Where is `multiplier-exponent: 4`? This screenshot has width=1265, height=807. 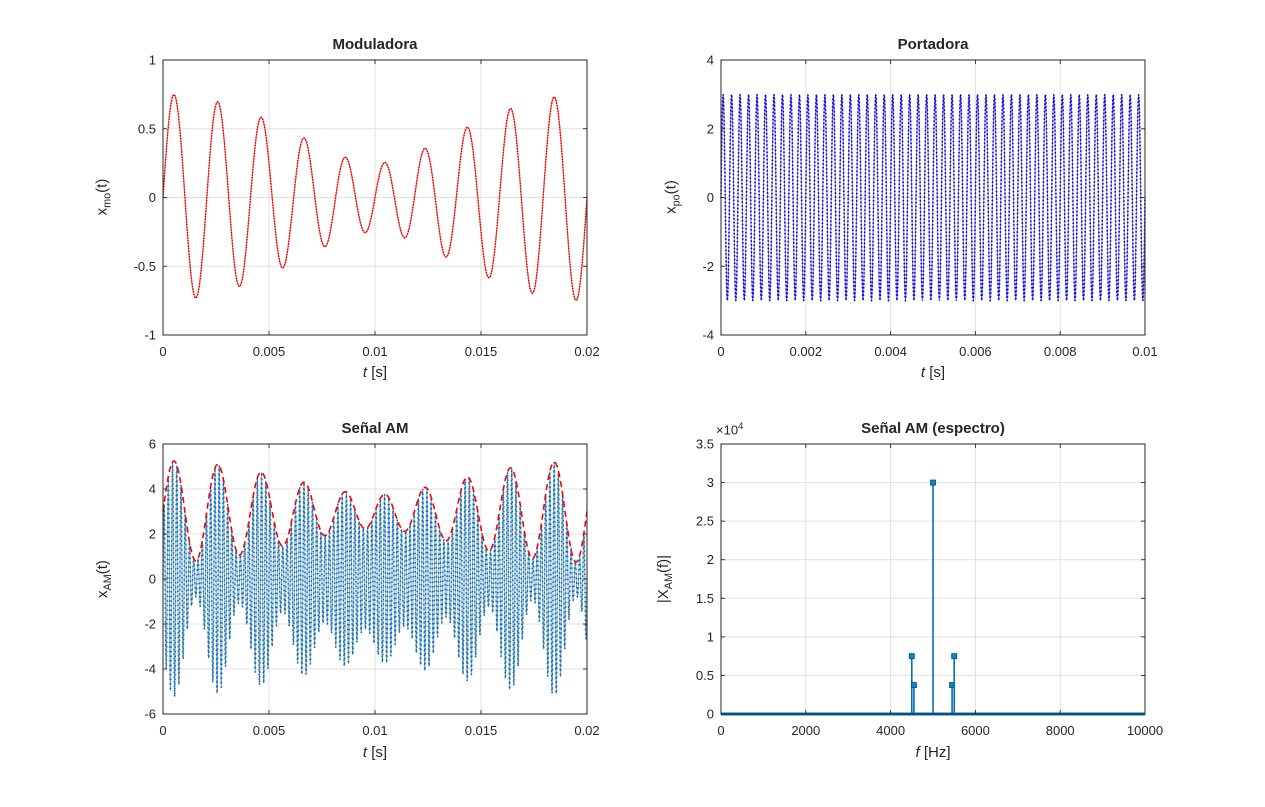 multiplier-exponent: 4 is located at coordinates (741, 426).